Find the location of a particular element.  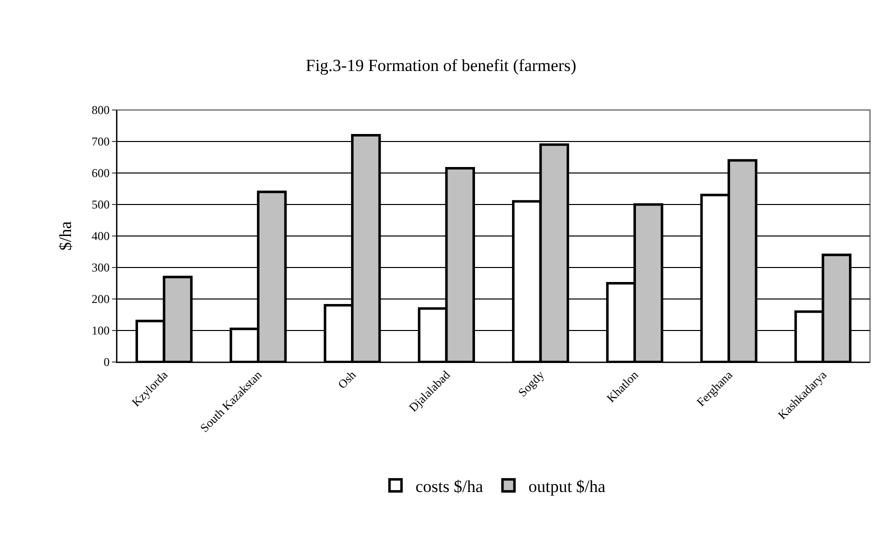

x-tick-label: Osh is located at coordinates (347, 380).